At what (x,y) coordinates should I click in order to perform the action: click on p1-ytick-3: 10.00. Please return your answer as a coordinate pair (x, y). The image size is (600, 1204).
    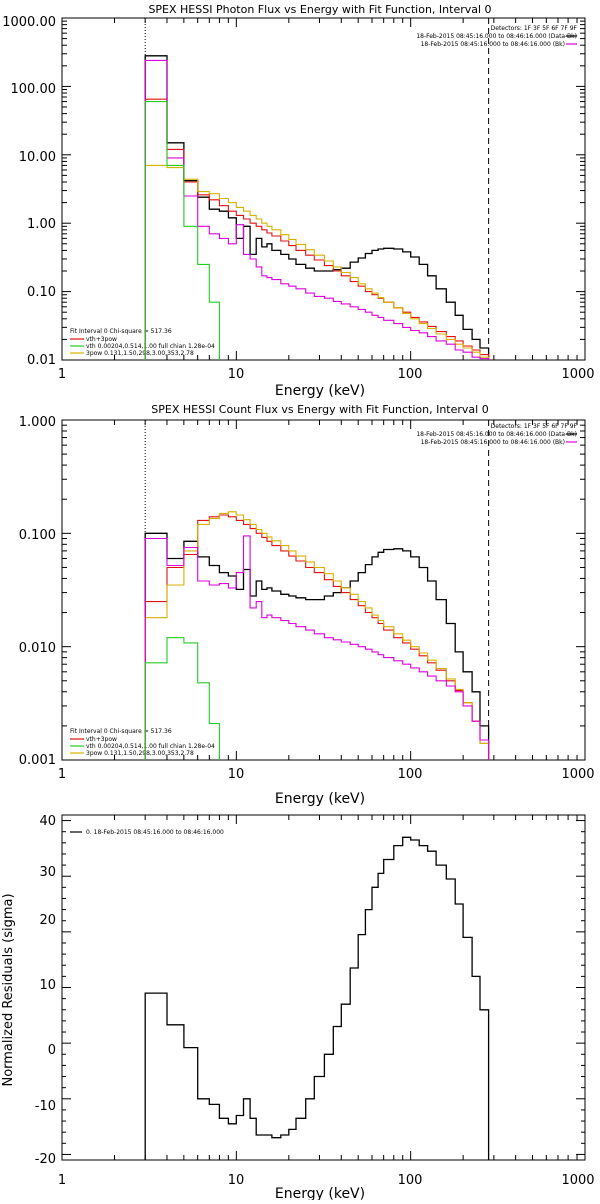
    Looking at the image, I should click on (37, 157).